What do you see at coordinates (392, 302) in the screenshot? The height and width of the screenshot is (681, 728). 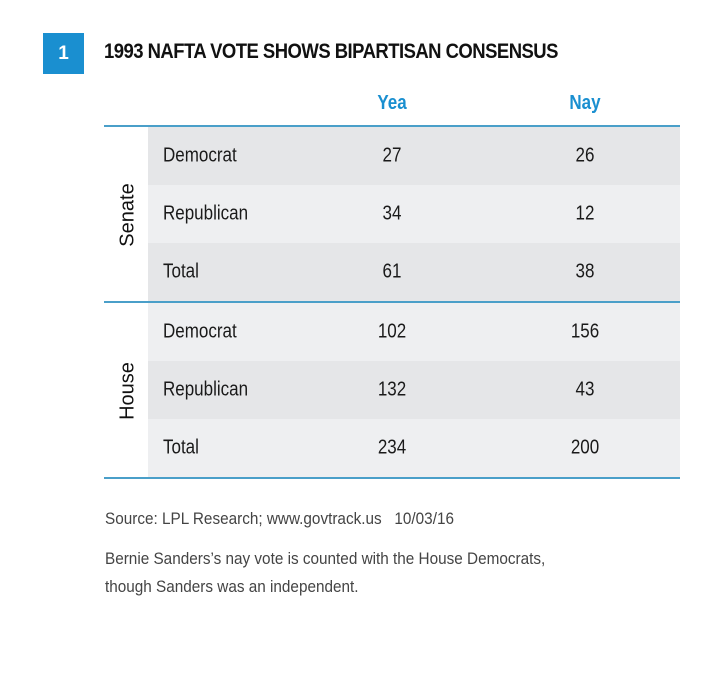 I see `group-divider-rule` at bounding box center [392, 302].